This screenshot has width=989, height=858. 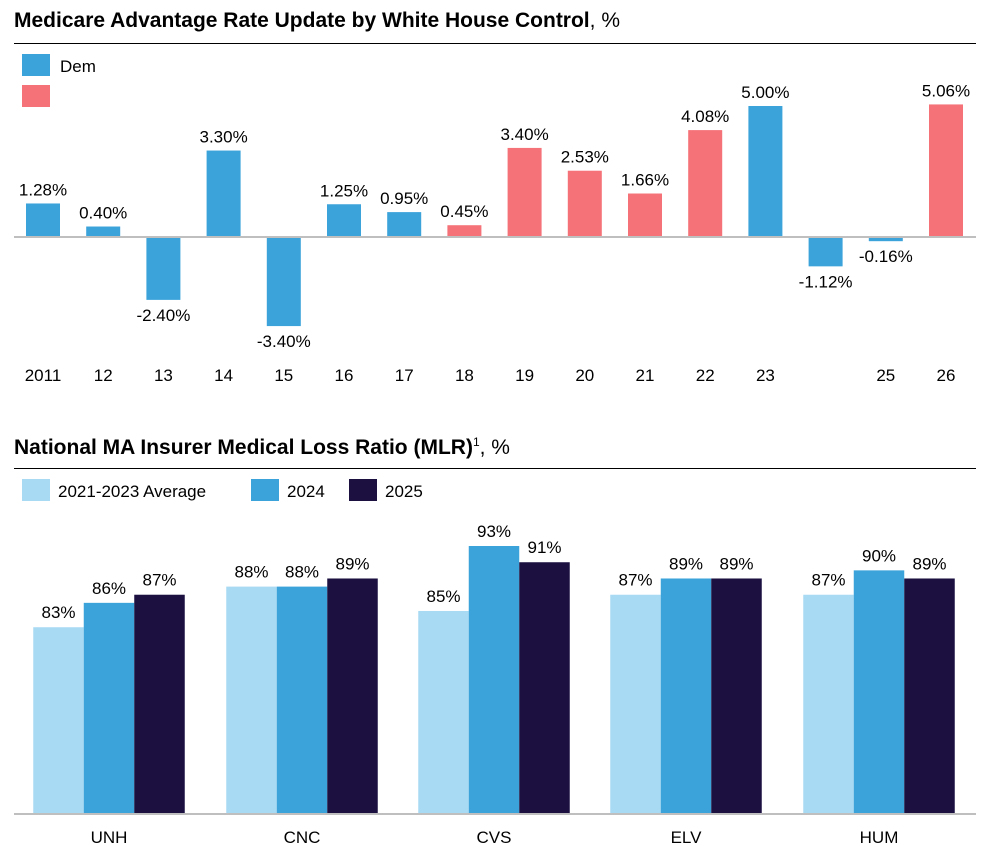 What do you see at coordinates (885, 375) in the screenshot?
I see `year-tick-label: 25` at bounding box center [885, 375].